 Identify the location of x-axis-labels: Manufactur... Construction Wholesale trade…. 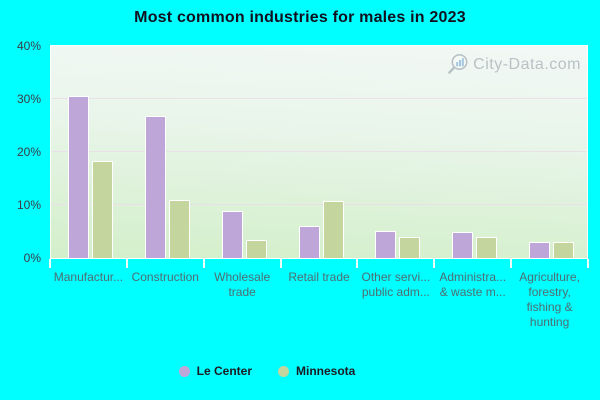
(319, 300).